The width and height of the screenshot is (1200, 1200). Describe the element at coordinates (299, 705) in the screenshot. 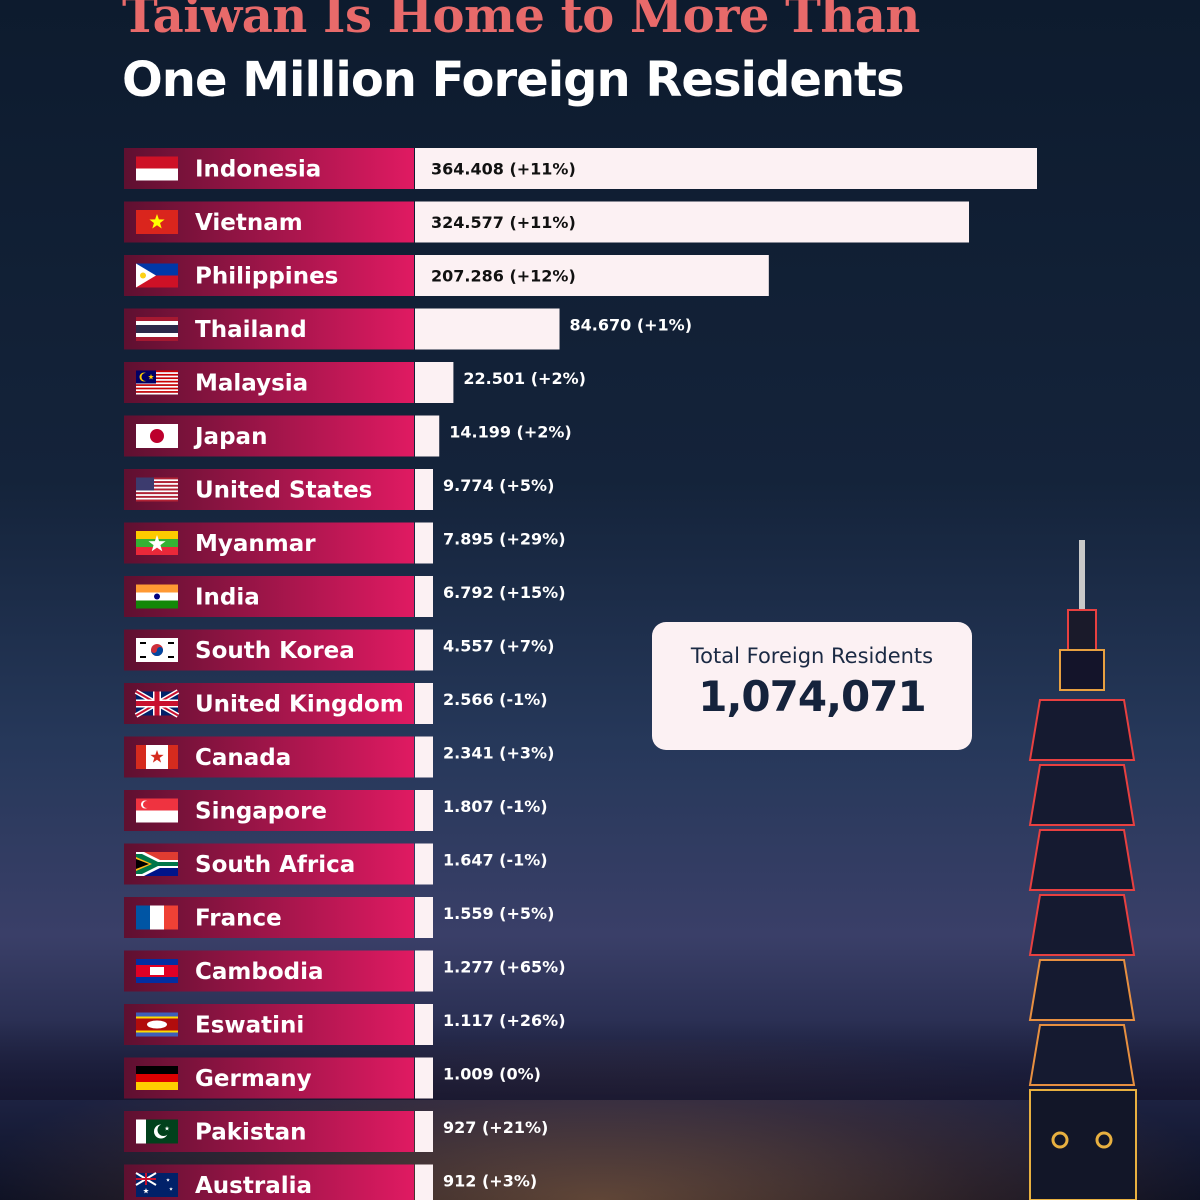

I see `category-label: United Kingdom` at that location.